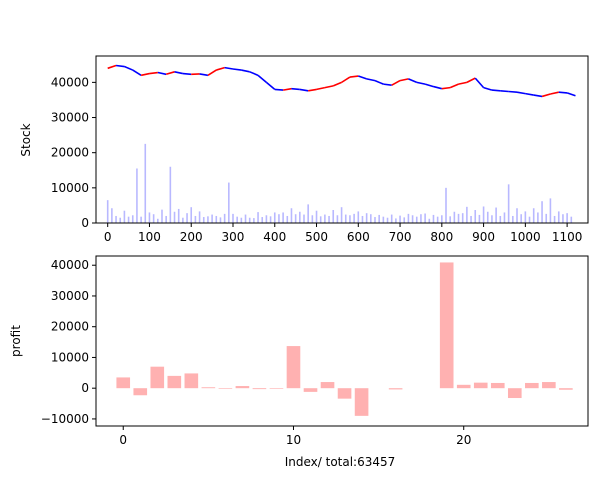  Describe the element at coordinates (316, 237) in the screenshot. I see `x-tick-label: 500` at that location.